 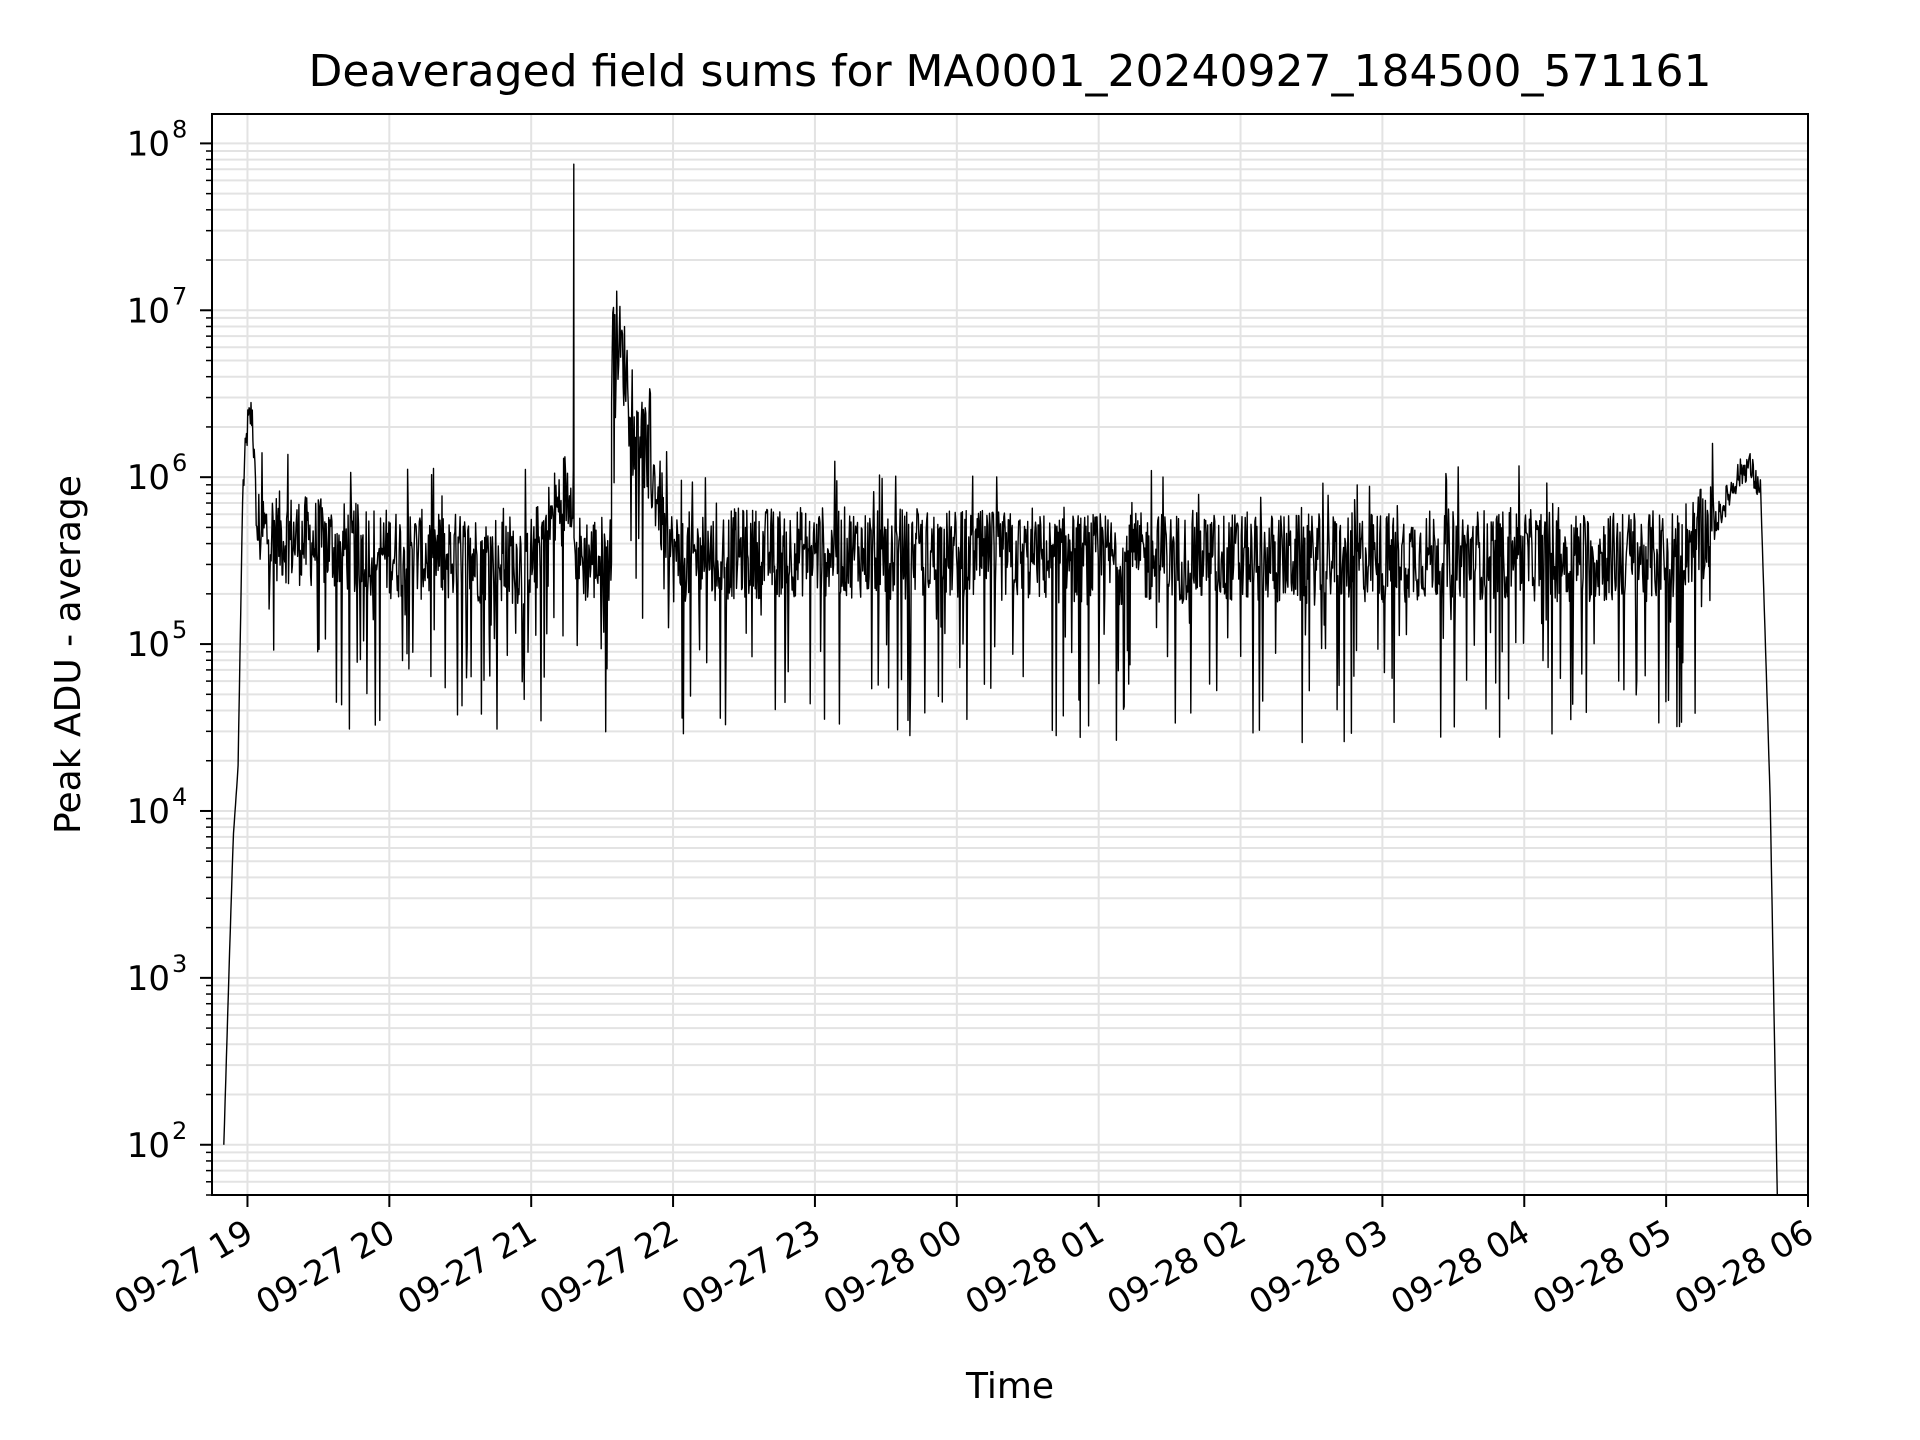 What do you see at coordinates (179, 463) in the screenshot?
I see `y-tick-label-exponent: 6` at bounding box center [179, 463].